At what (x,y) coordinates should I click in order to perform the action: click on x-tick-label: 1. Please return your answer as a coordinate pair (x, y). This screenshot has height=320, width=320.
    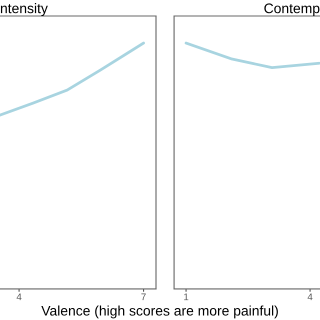
    Looking at the image, I should click on (186, 296).